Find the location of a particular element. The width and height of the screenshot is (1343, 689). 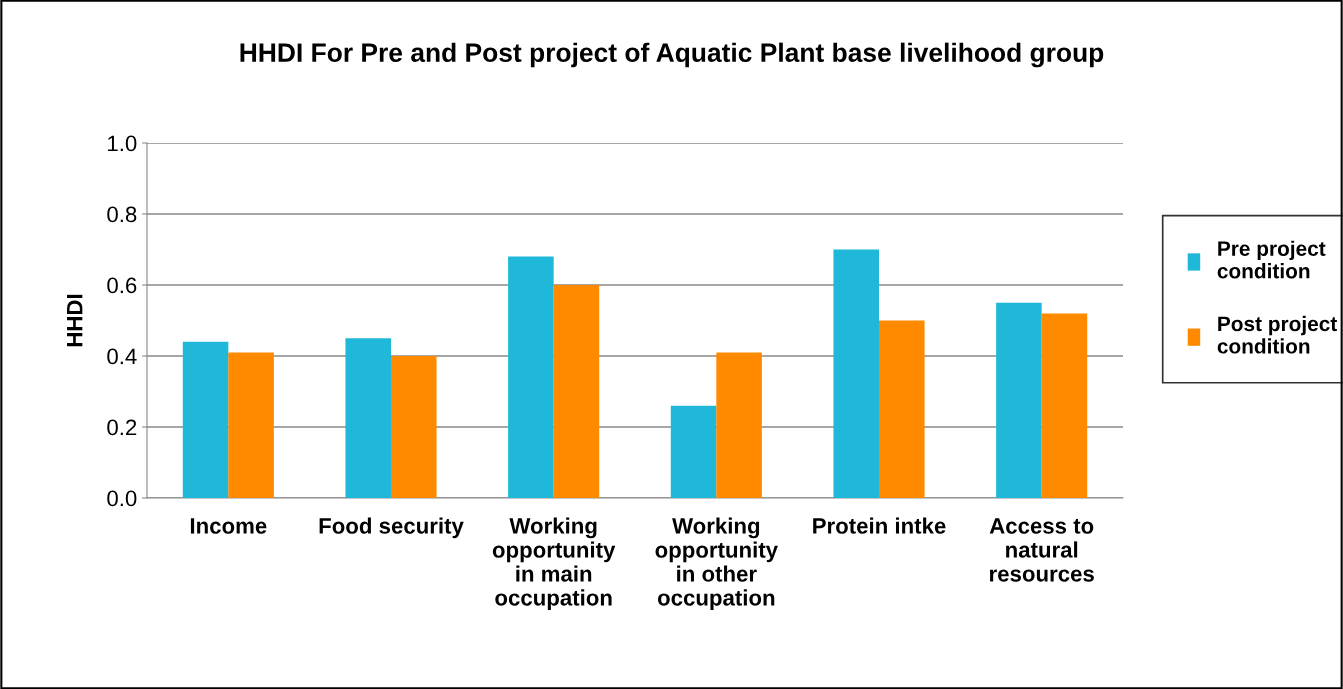

x-tick-label: Working opportunity in main occupation is located at coordinates (554, 564).